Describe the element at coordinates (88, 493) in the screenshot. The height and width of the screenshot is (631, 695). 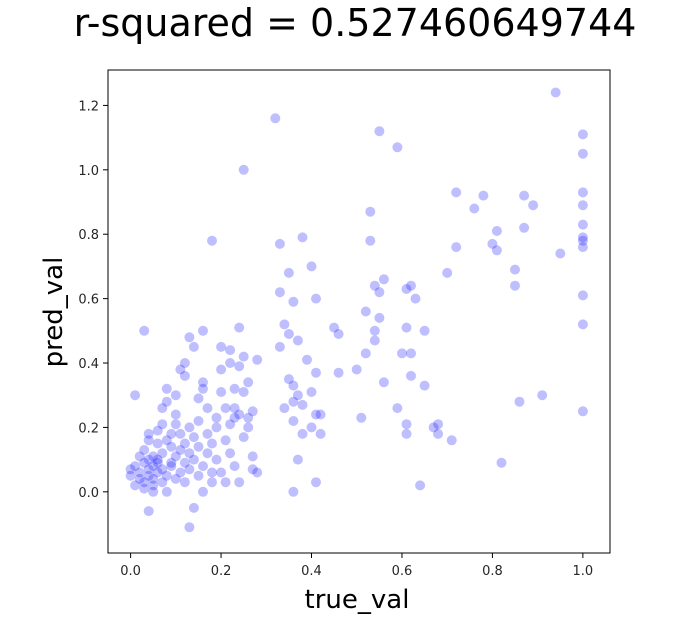
I see `y-tick-label: 0.0` at that location.